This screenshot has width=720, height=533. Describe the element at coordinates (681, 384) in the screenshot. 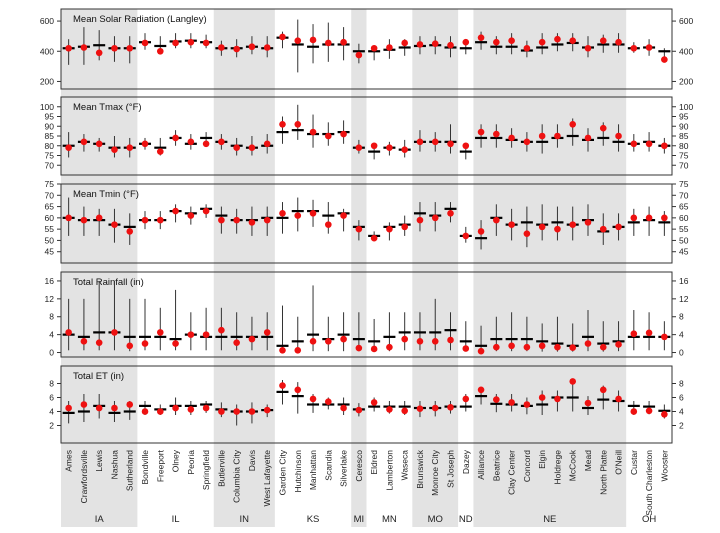

I see `tick-label-right: 8` at that location.